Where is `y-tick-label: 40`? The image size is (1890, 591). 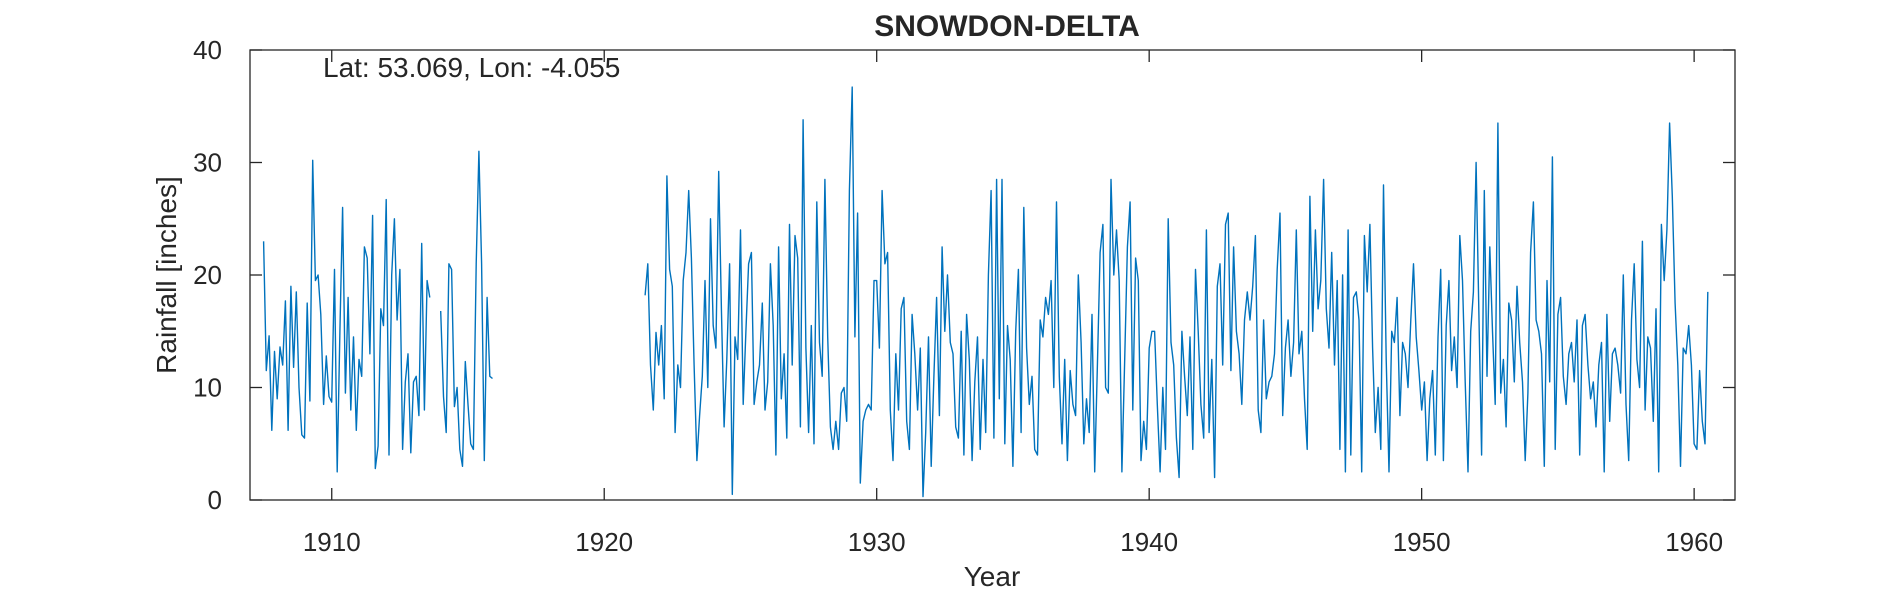 y-tick-label: 40 is located at coordinates (207, 50).